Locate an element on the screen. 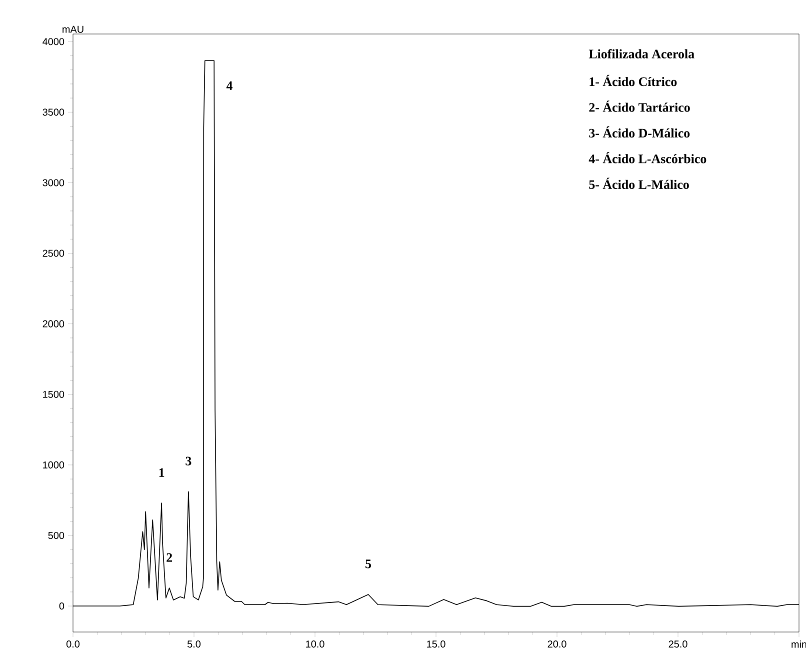  y-tick-label: 0 is located at coordinates (61, 606).